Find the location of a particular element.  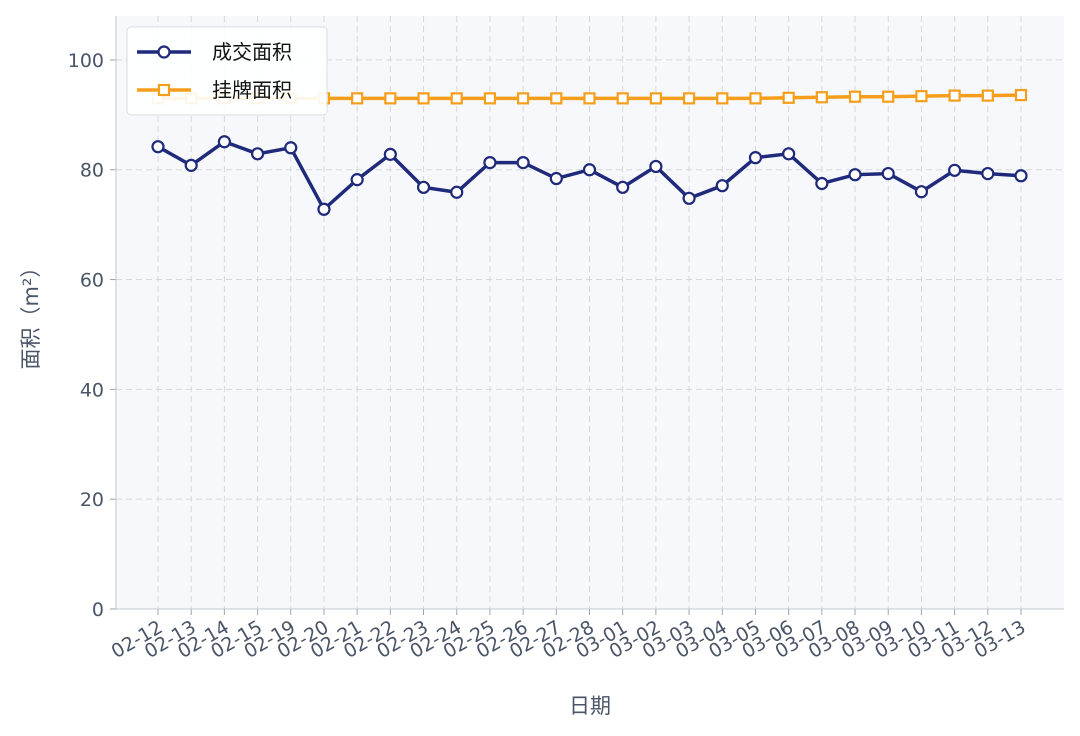

y-tick-label: 20 is located at coordinates (92, 500).